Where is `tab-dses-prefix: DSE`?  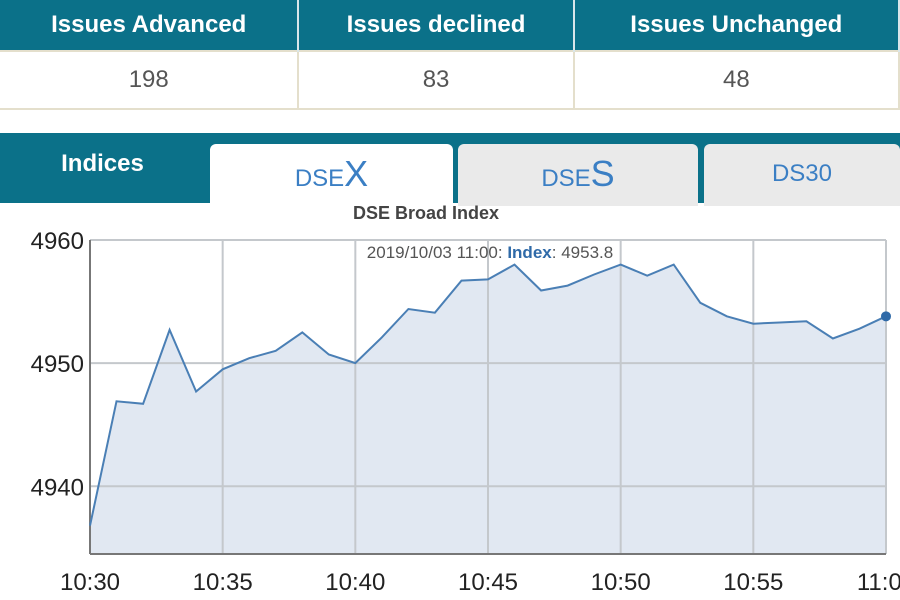 tab-dses-prefix: DSE is located at coordinates (566, 178).